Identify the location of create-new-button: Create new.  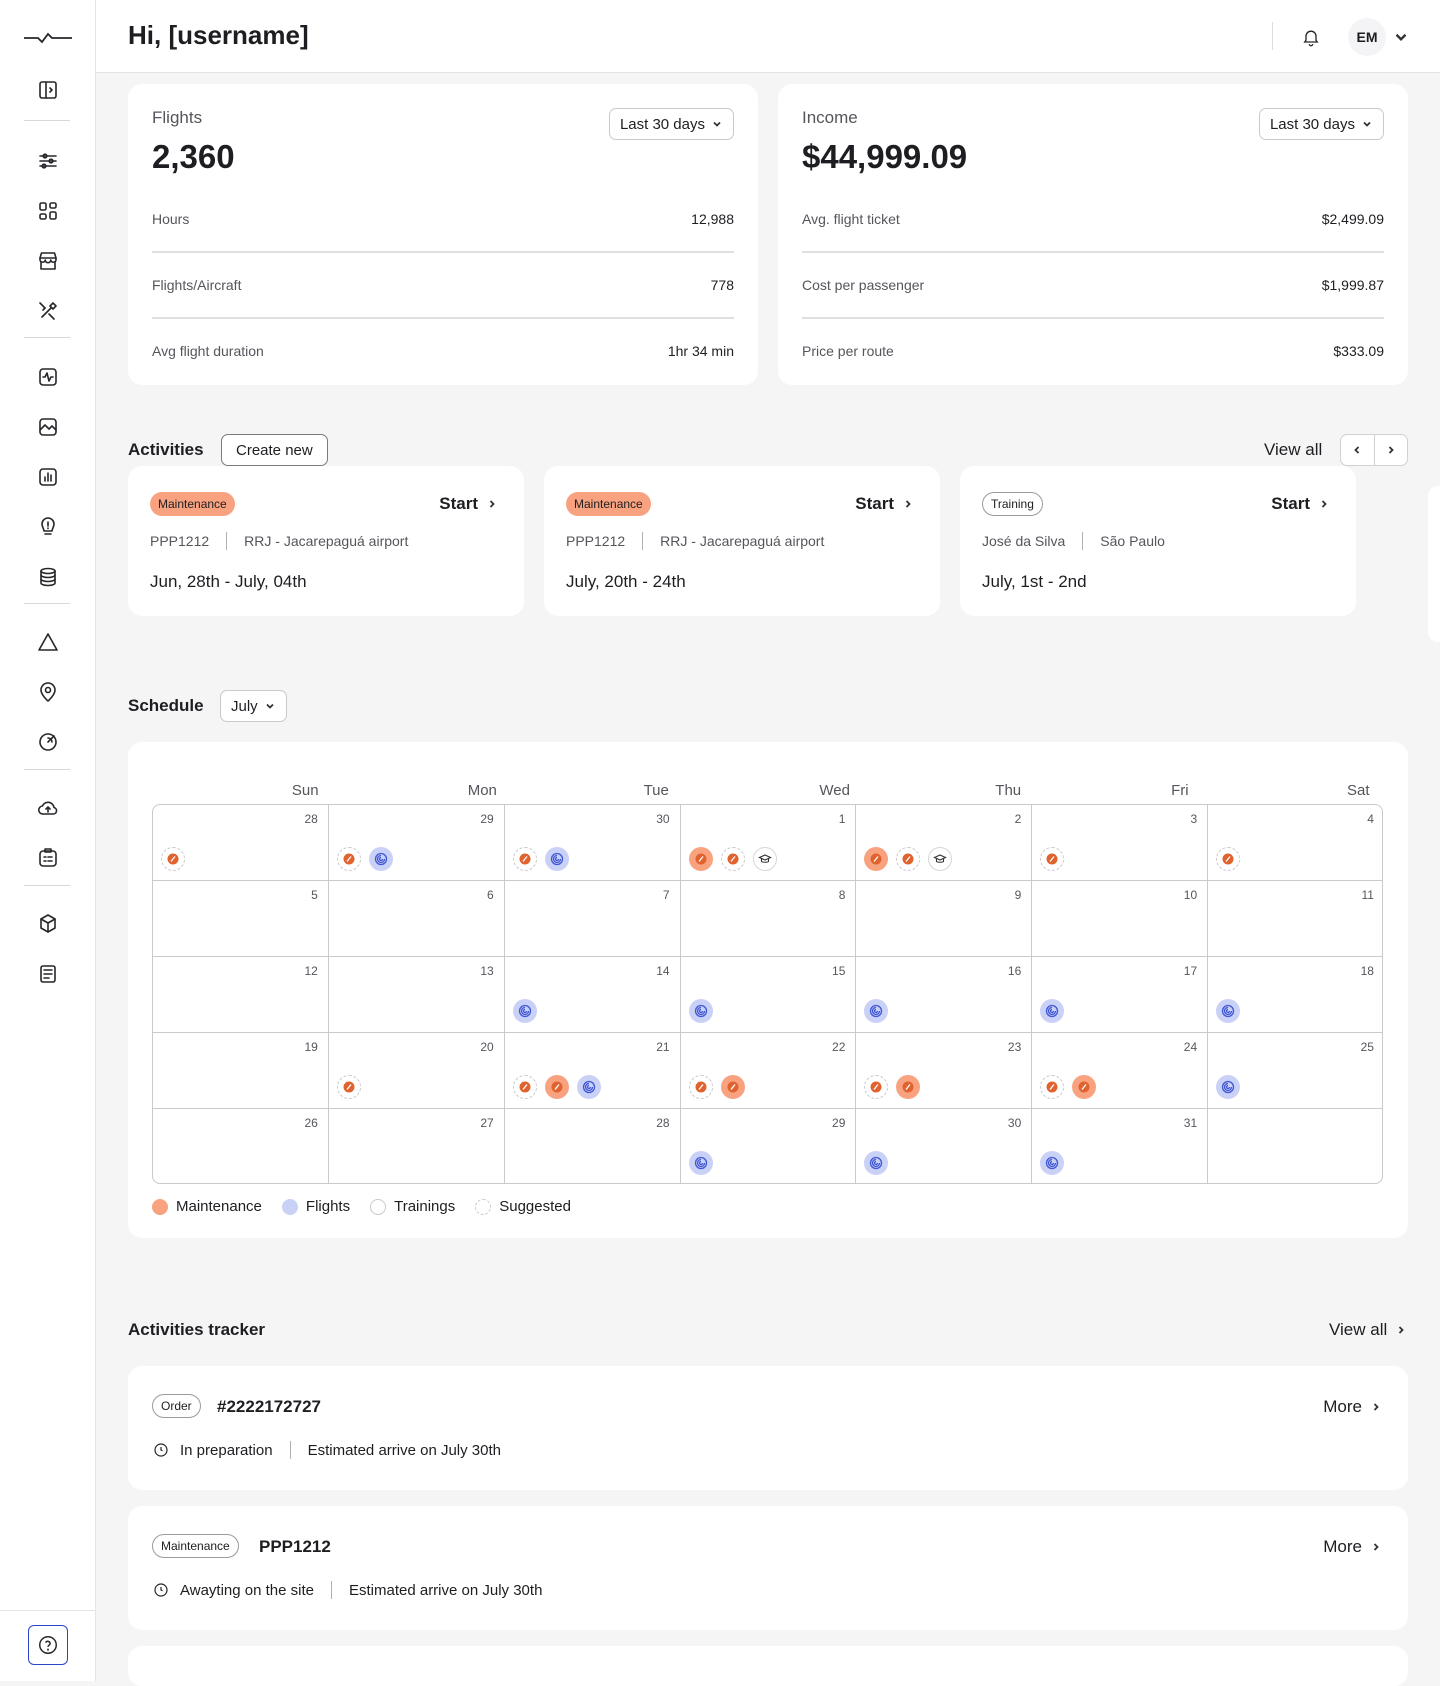
(274, 450).